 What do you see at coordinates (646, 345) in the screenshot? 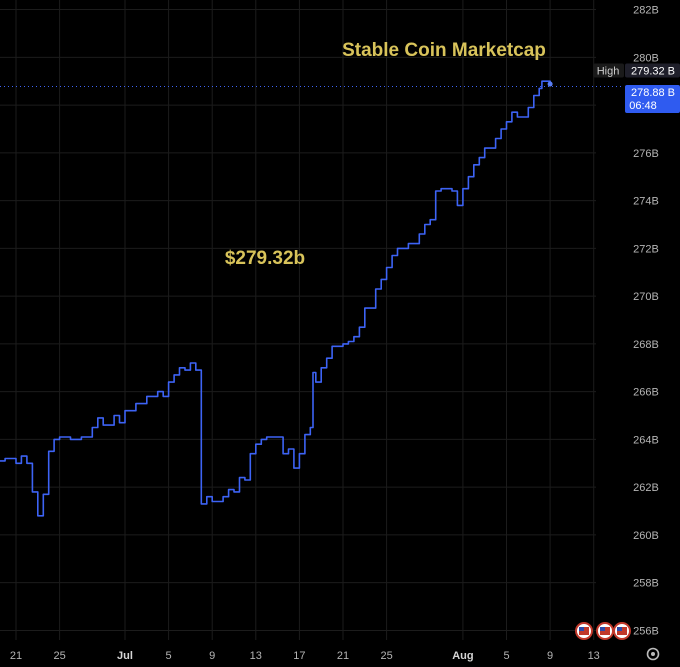
I see `y-tick-label: 268B` at bounding box center [646, 345].